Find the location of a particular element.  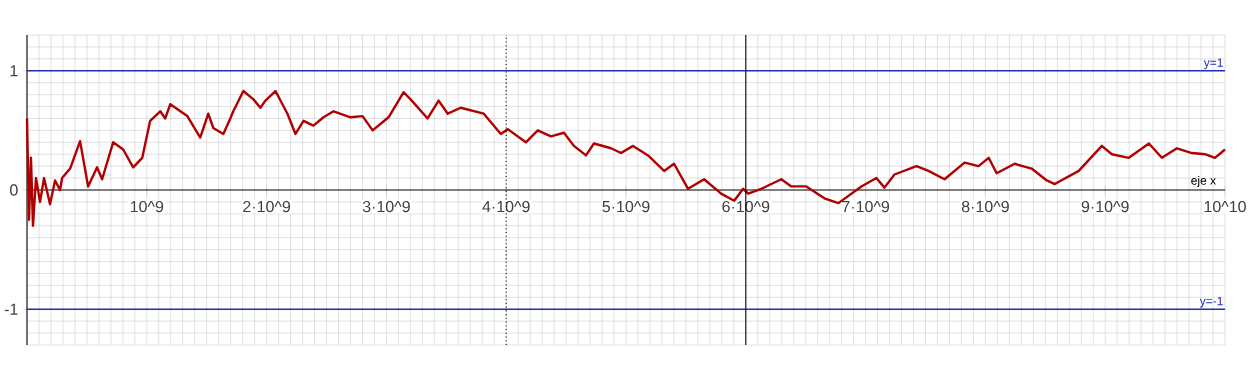

x-tick-label: 10^10 is located at coordinates (1225, 206).